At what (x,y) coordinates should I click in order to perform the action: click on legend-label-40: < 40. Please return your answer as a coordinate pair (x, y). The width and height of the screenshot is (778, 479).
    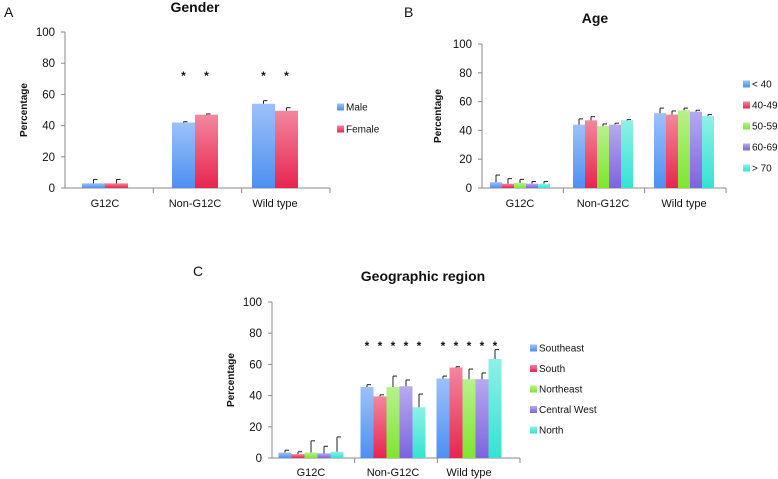
    Looking at the image, I should click on (762, 85).